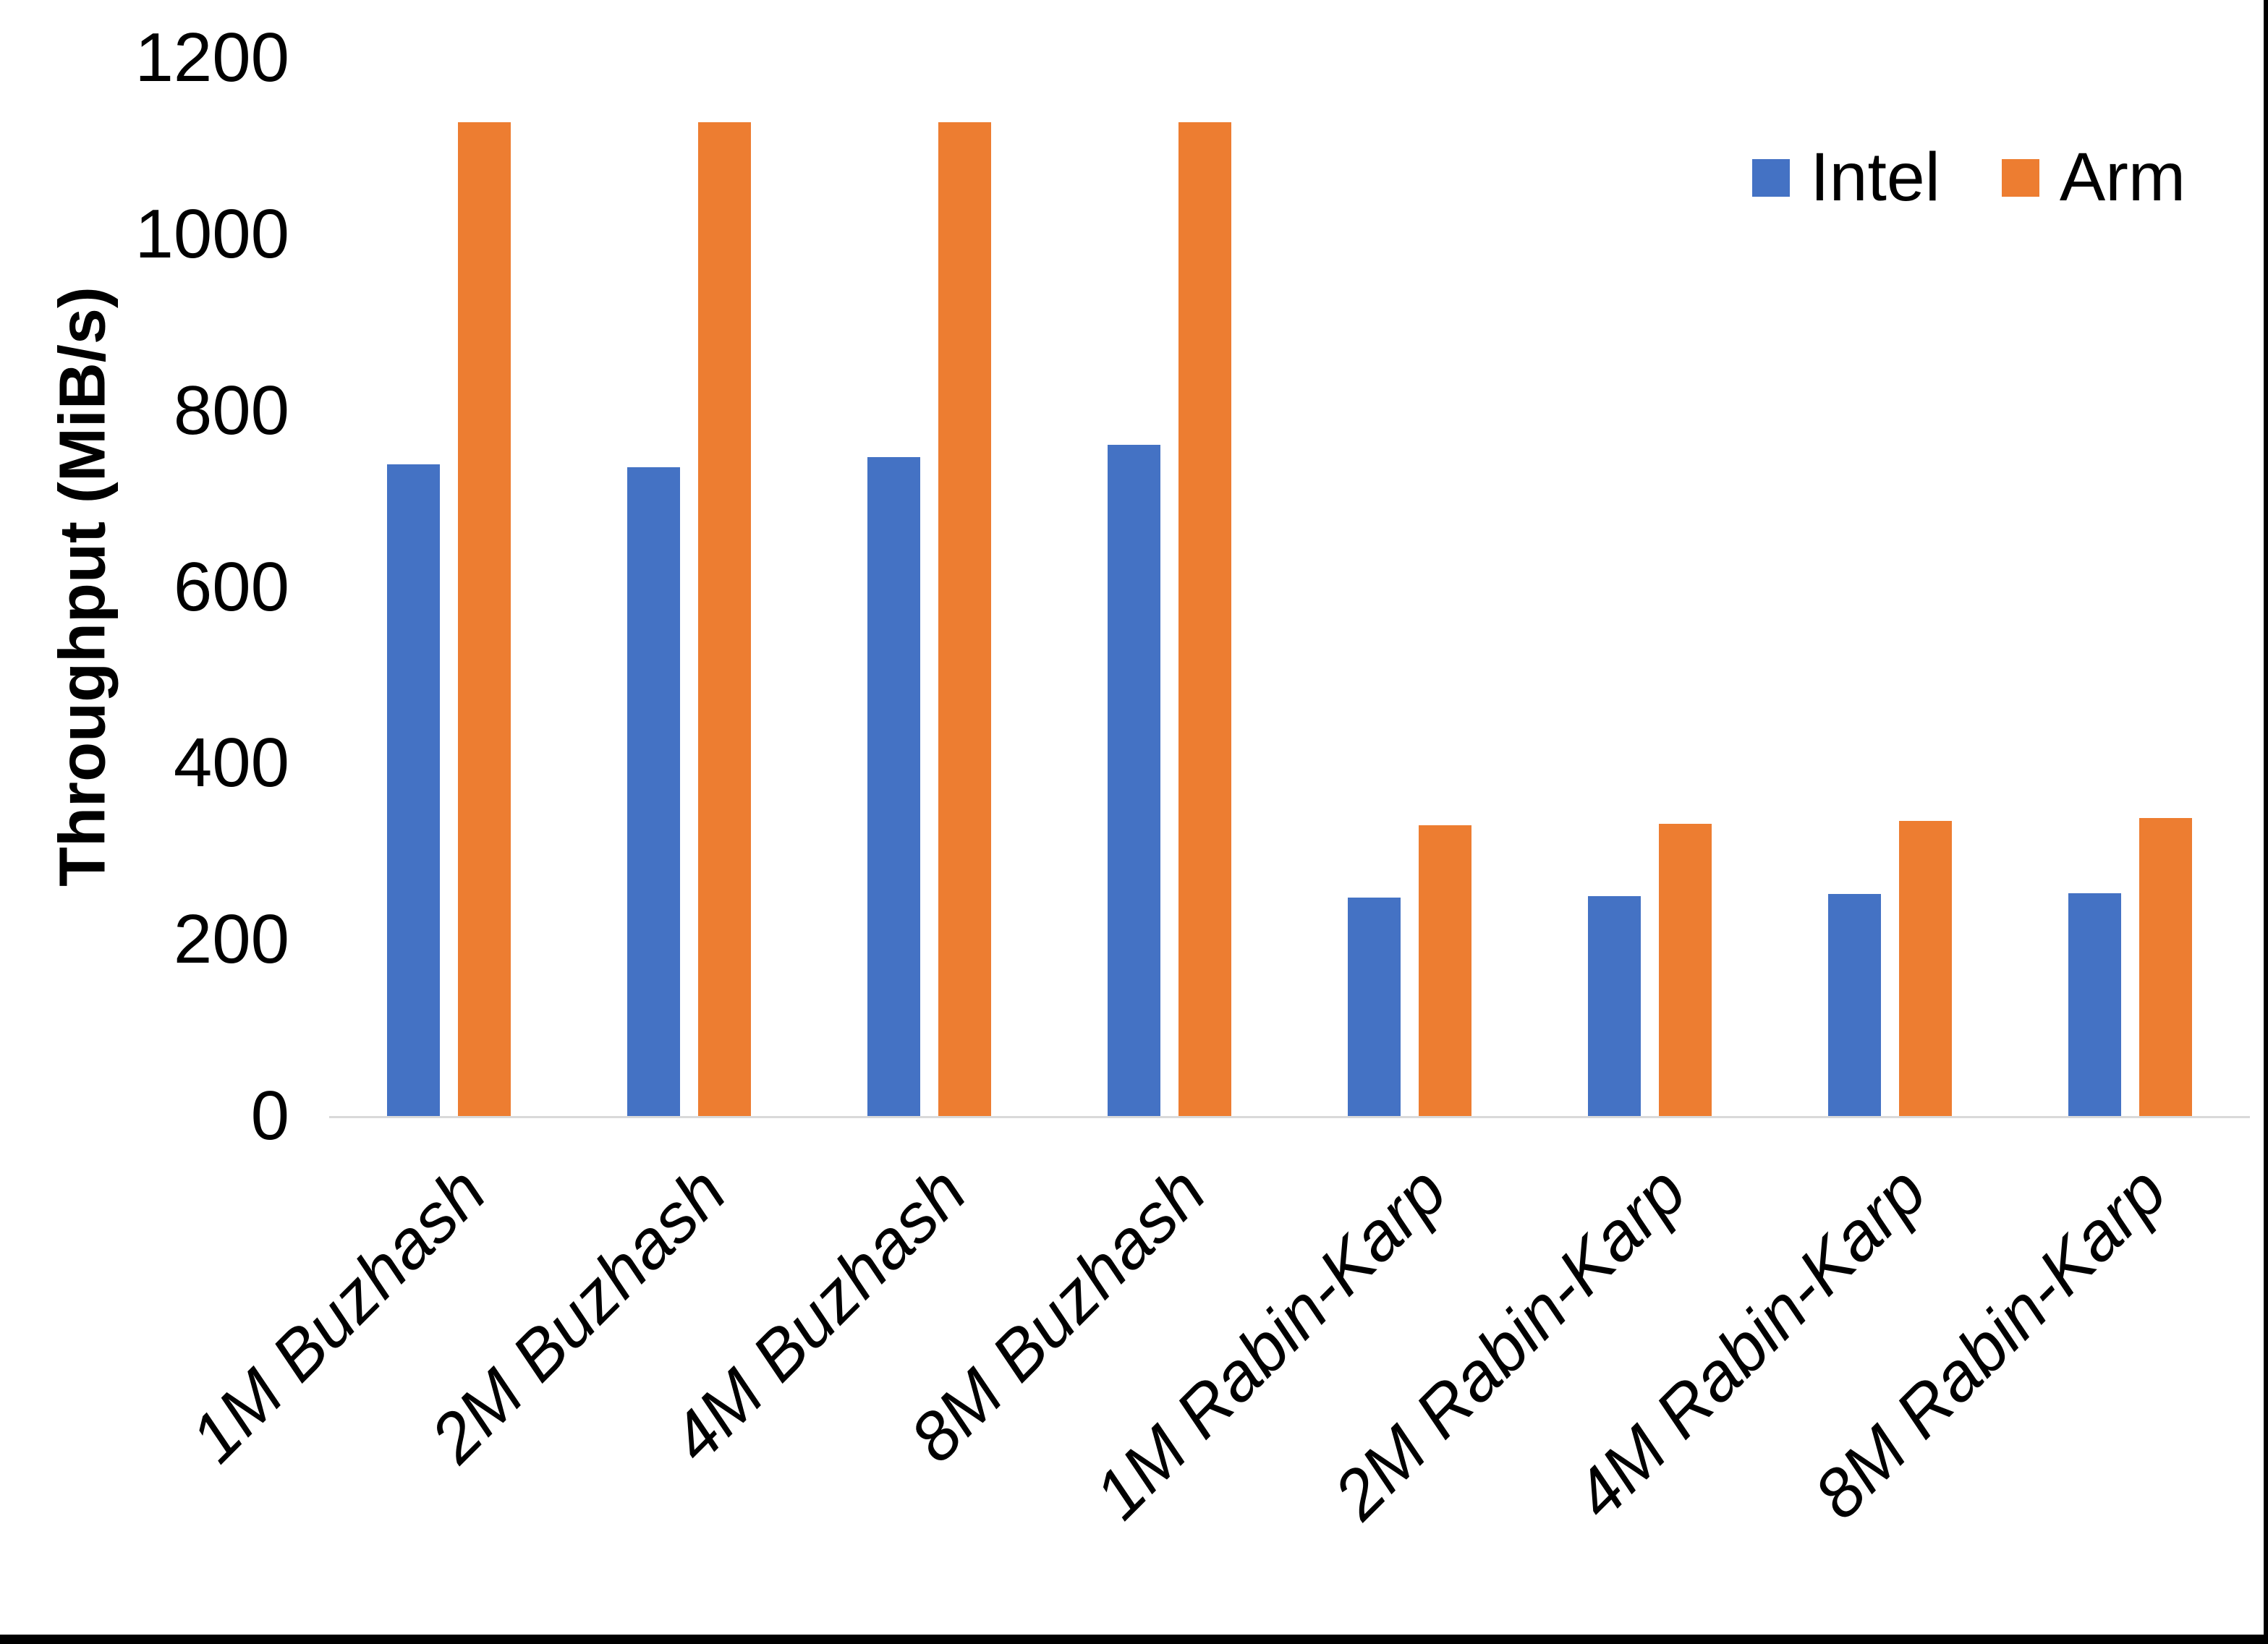 The width and height of the screenshot is (2268, 1644). I want to click on bar-intel-2m-rabin-karp, so click(1614, 1006).